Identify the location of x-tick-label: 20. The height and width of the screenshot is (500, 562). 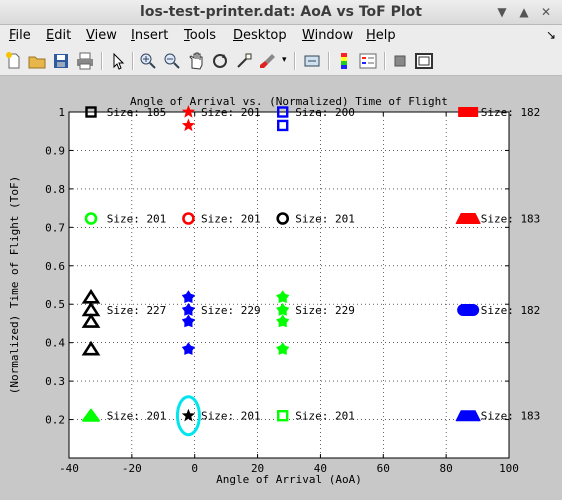
(257, 468).